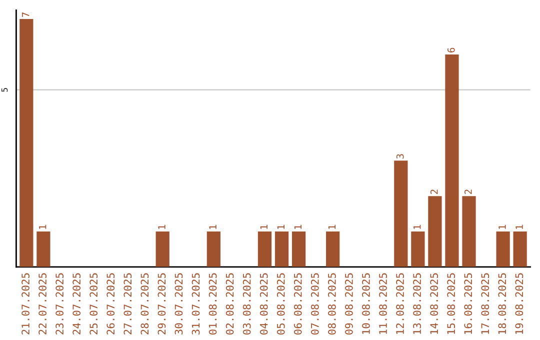 The height and width of the screenshot is (340, 540). I want to click on x-tick-label: 26.07.2025, so click(110, 303).